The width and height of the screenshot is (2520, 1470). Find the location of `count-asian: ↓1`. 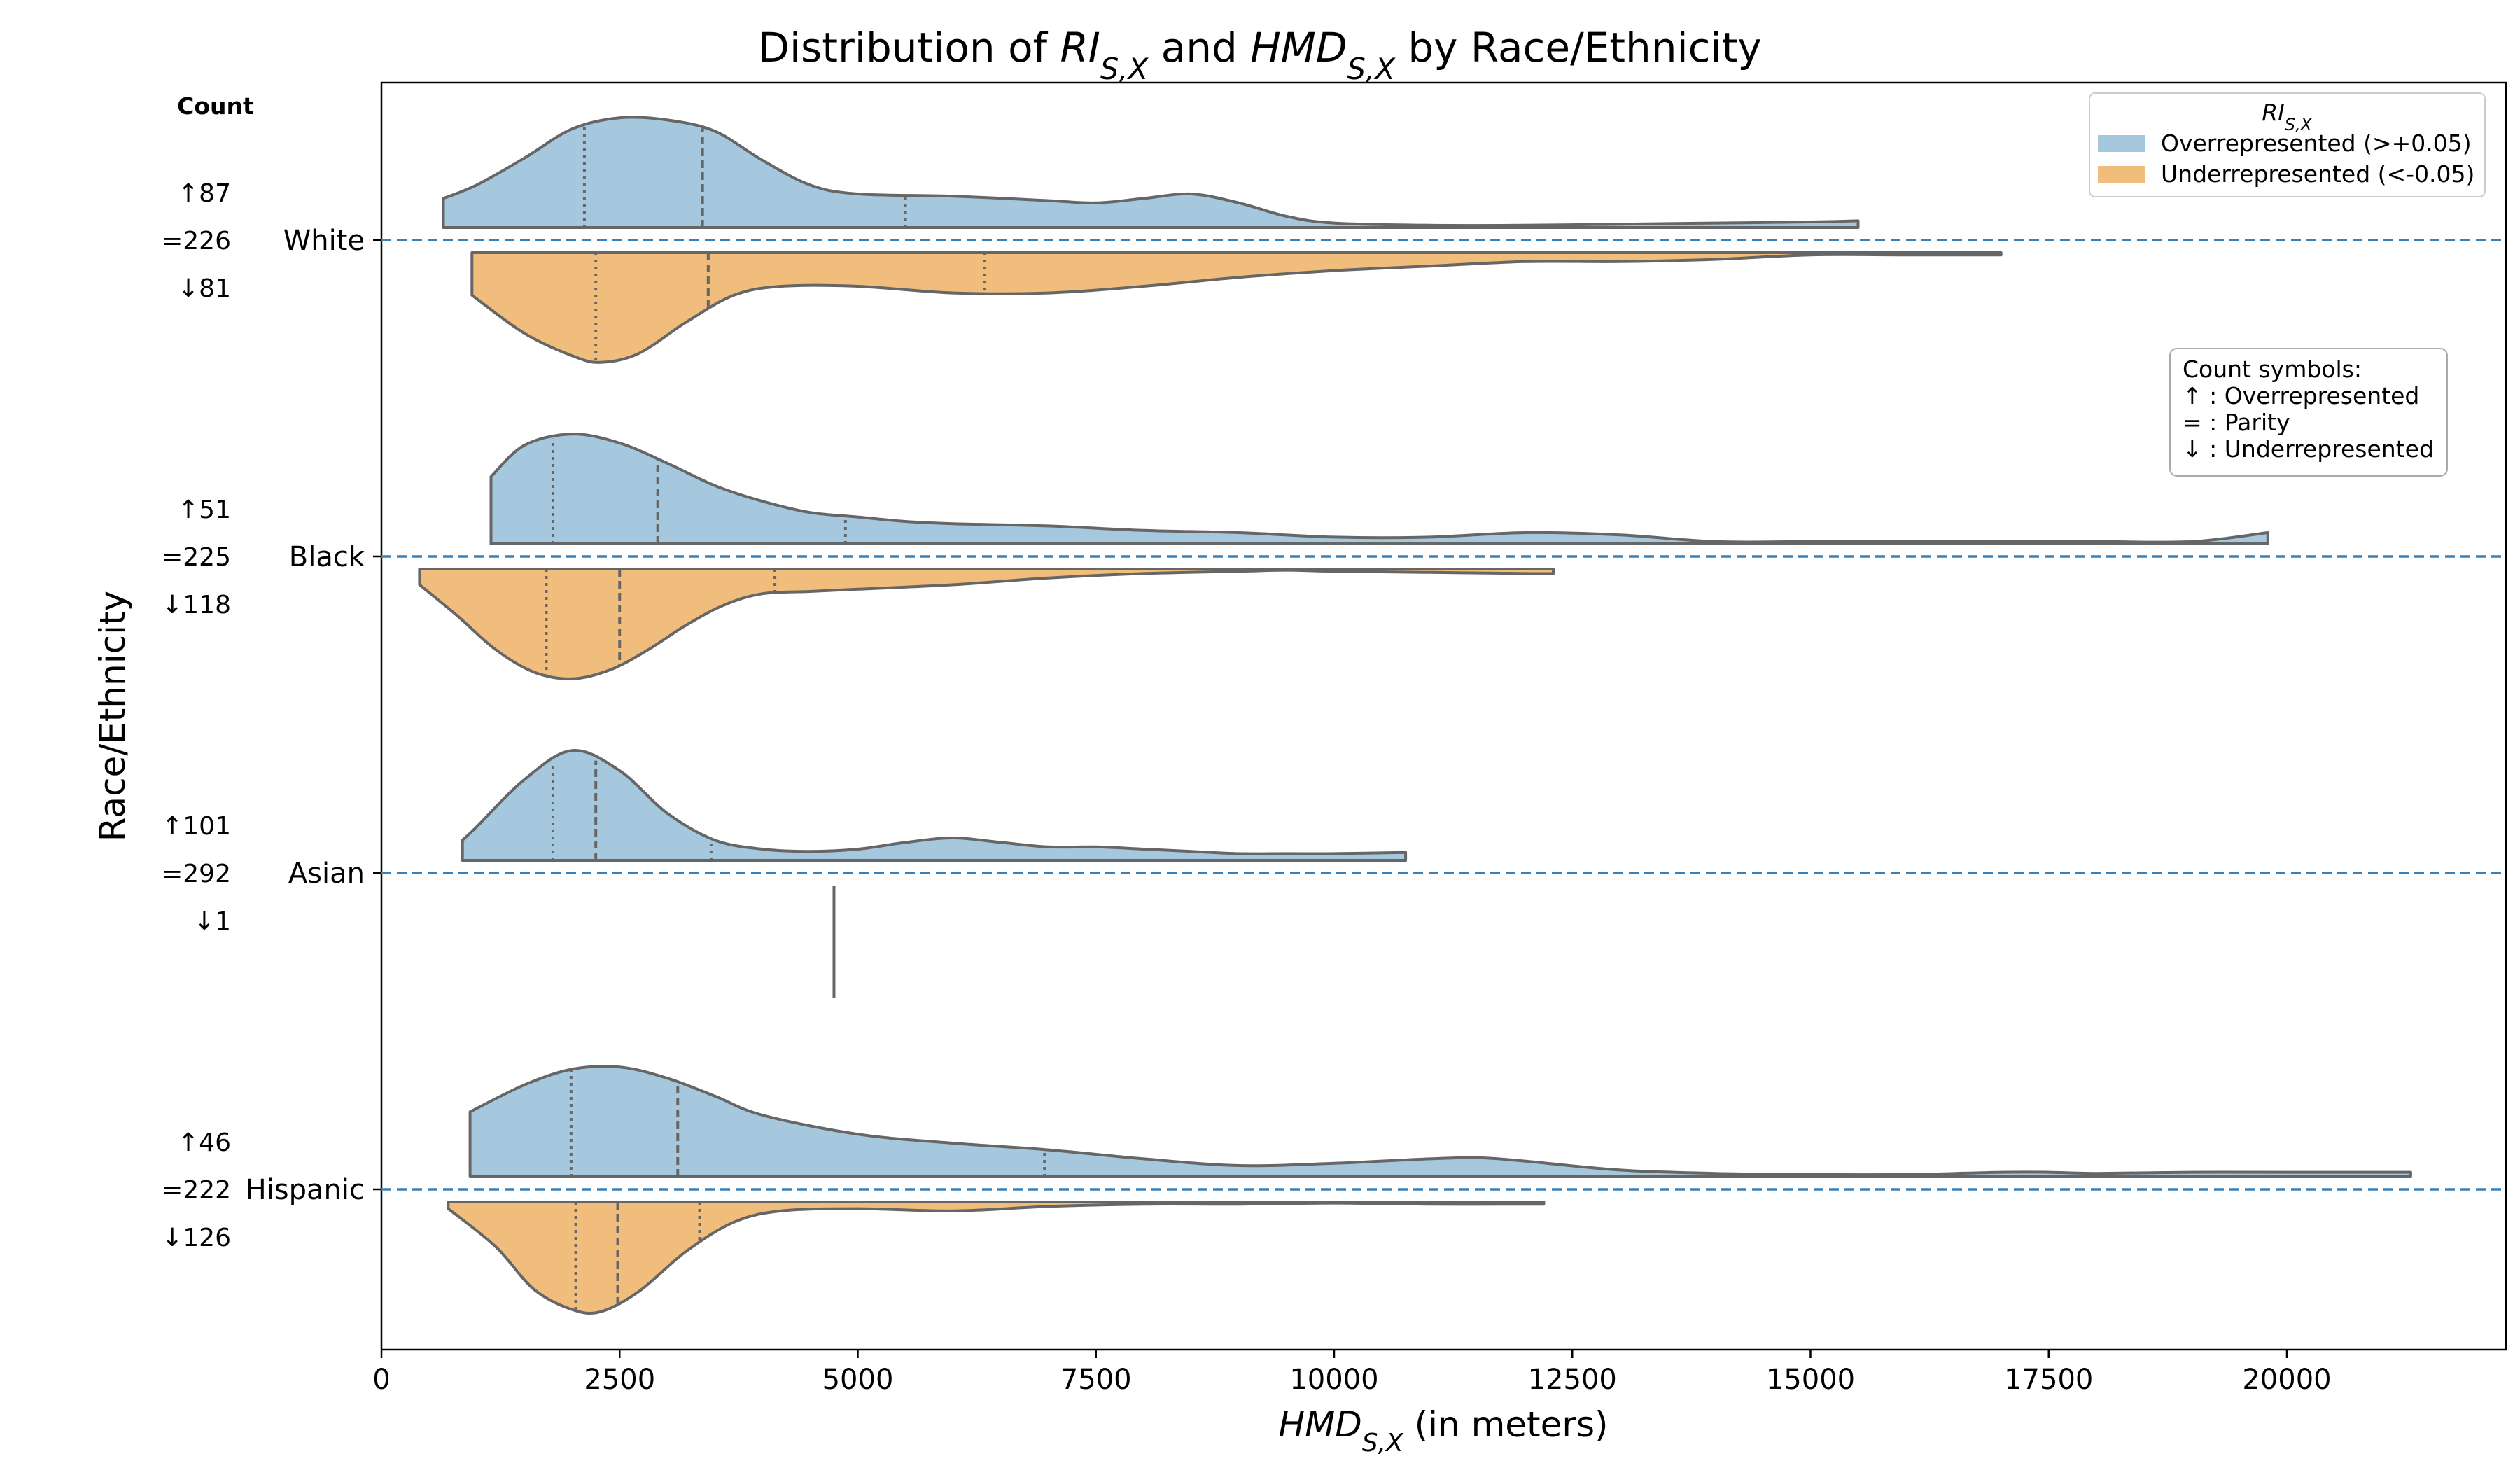

count-asian: ↓1 is located at coordinates (212, 921).